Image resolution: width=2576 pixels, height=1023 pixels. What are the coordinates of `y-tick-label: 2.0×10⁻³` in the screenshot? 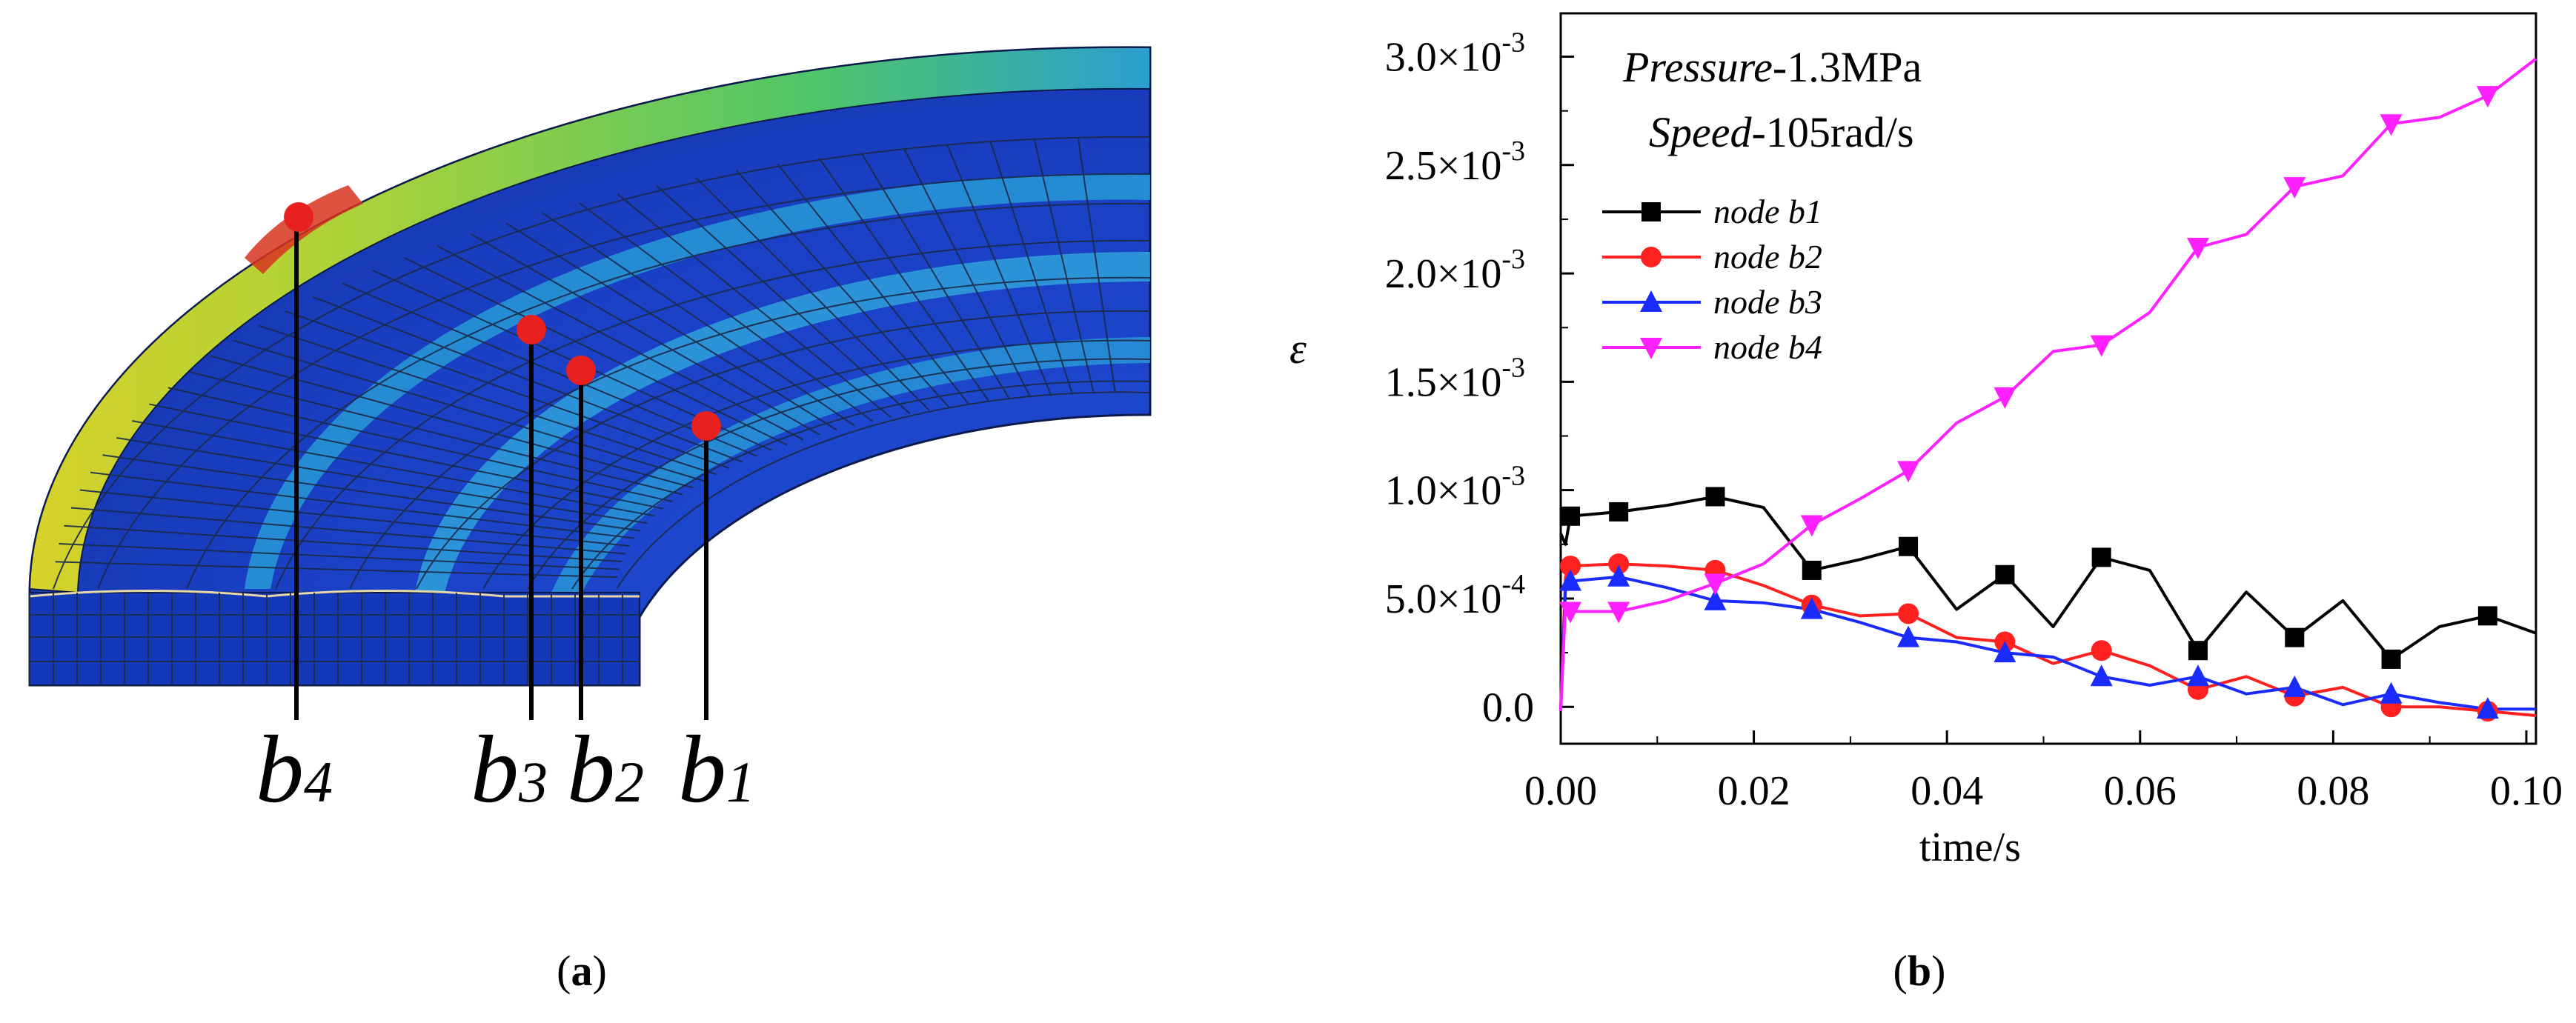 It's located at (1455, 270).